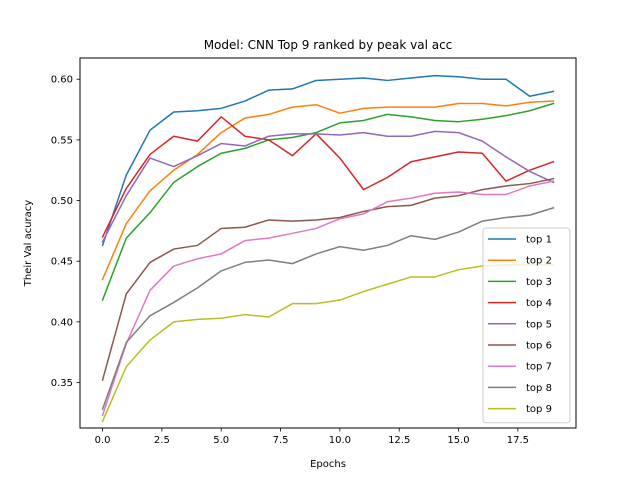 The height and width of the screenshot is (480, 640). What do you see at coordinates (539, 346) in the screenshot?
I see `legend-label-6: top 6` at bounding box center [539, 346].